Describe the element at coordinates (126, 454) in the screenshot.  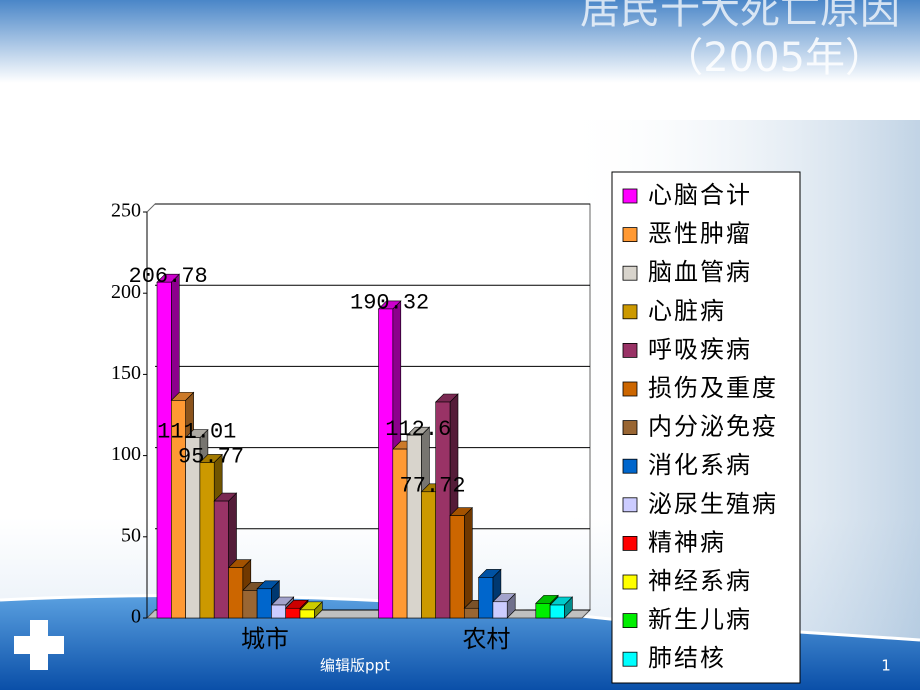
I see `y-tick-label: 100` at that location.